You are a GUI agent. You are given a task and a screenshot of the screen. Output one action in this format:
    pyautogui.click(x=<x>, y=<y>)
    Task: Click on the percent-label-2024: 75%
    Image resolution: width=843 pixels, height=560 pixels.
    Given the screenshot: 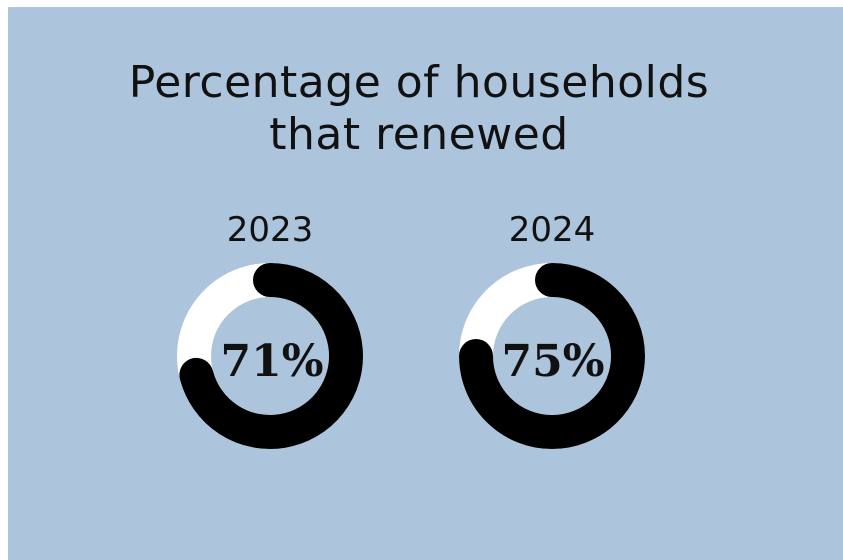 What is the action you would take?
    pyautogui.click(x=552, y=361)
    